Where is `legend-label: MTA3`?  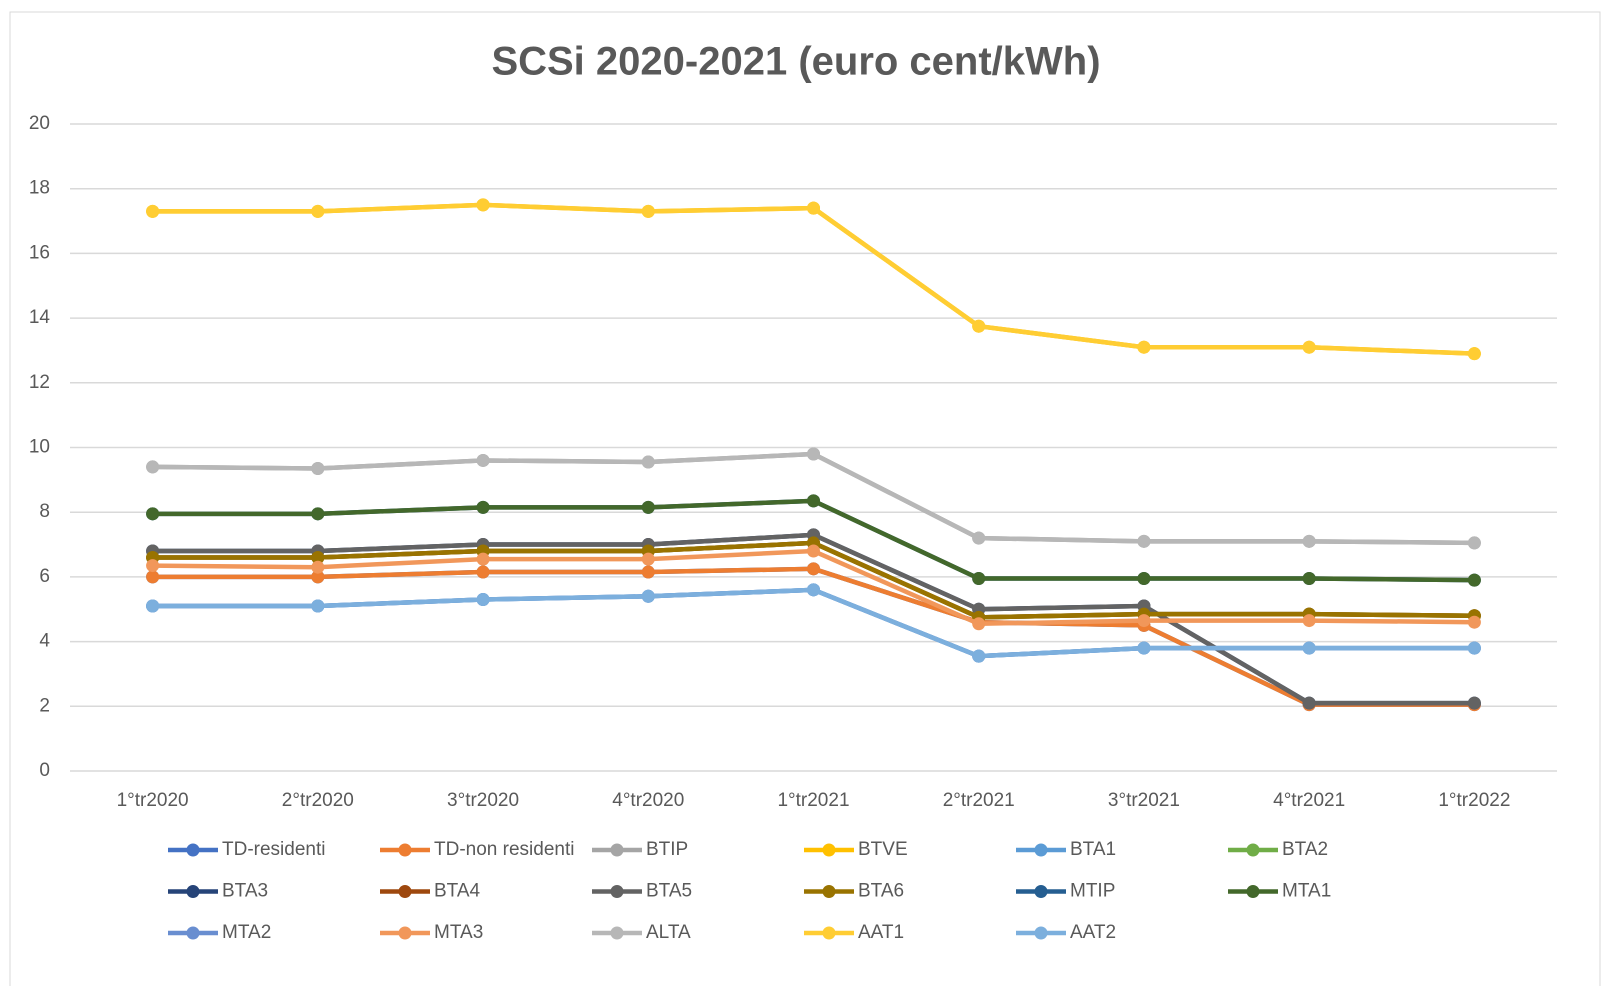
legend-label: MTA3 is located at coordinates (458, 932).